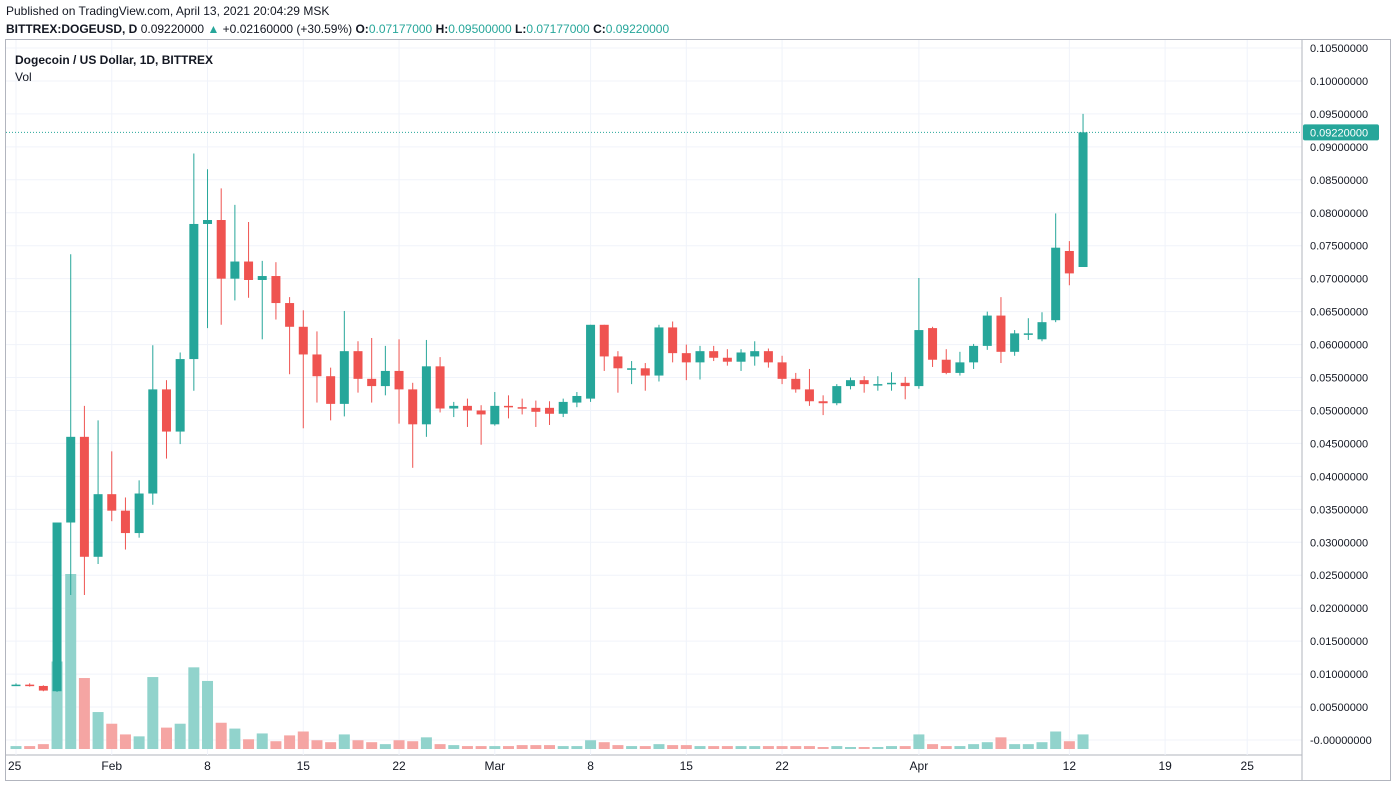  What do you see at coordinates (558, 29) in the screenshot?
I see `low-value: 0.07177000` at bounding box center [558, 29].